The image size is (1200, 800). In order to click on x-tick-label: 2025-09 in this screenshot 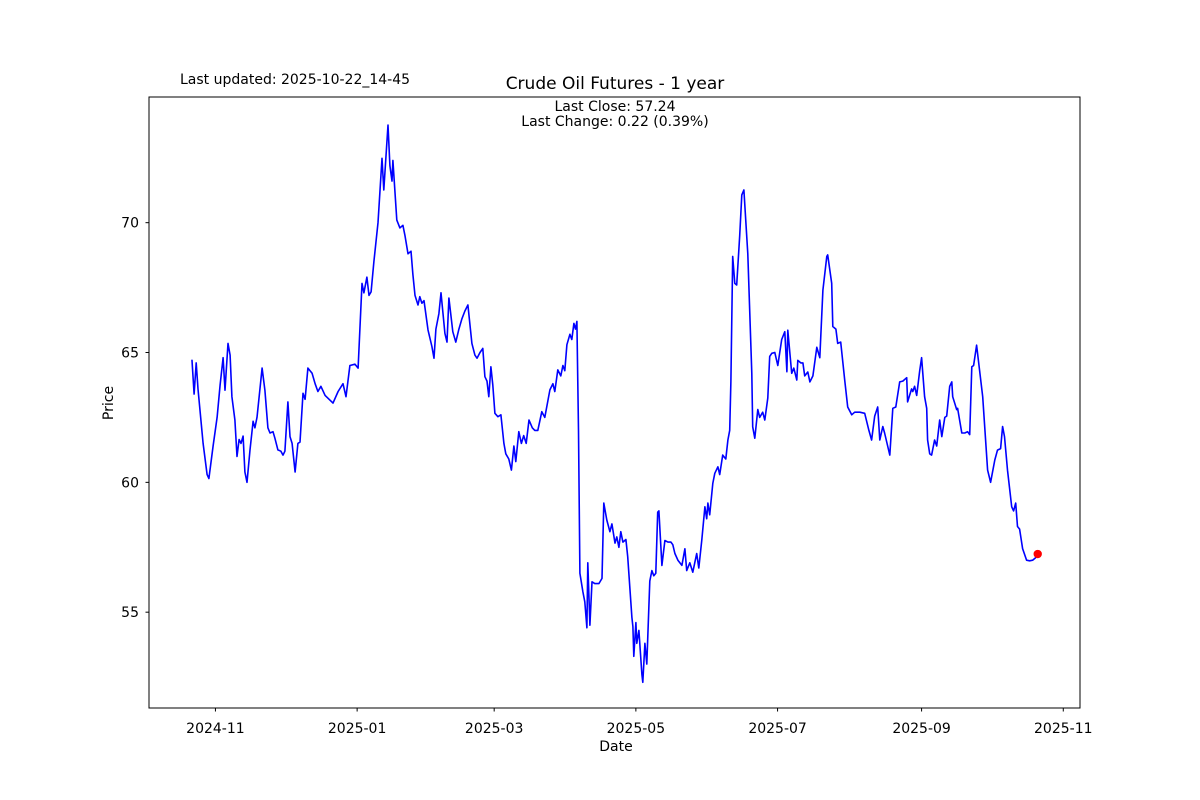, I will do `click(921, 729)`.